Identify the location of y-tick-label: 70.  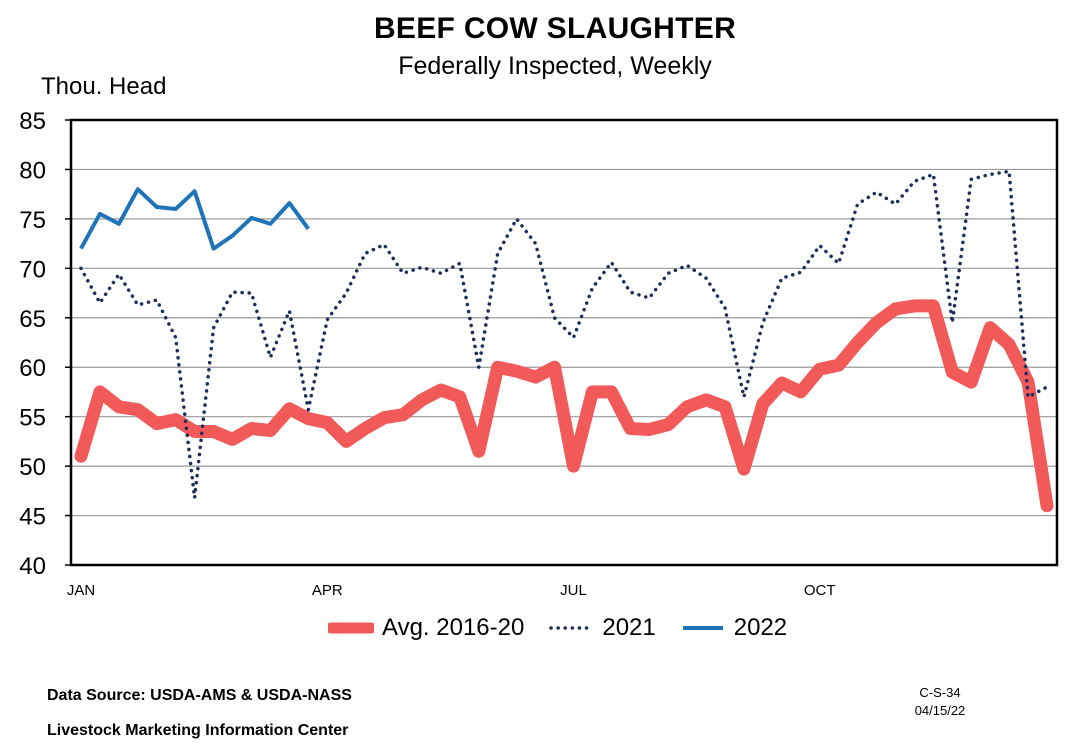
(32, 269).